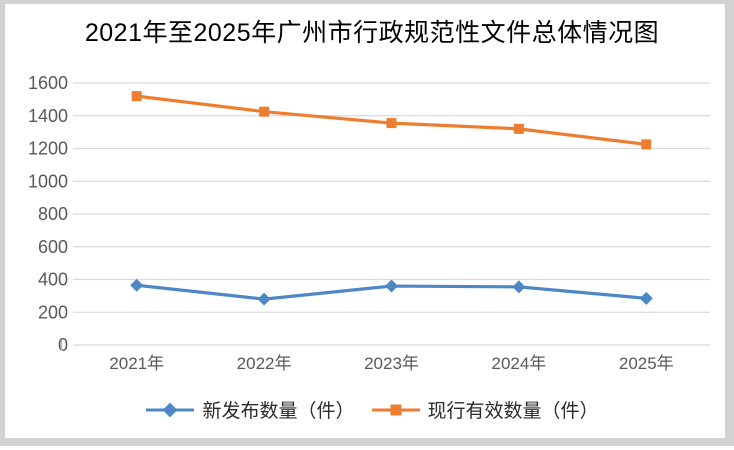 Image resolution: width=734 pixels, height=450 pixels. Describe the element at coordinates (53, 214) in the screenshot. I see `y-axis-tick-label: 800` at that location.